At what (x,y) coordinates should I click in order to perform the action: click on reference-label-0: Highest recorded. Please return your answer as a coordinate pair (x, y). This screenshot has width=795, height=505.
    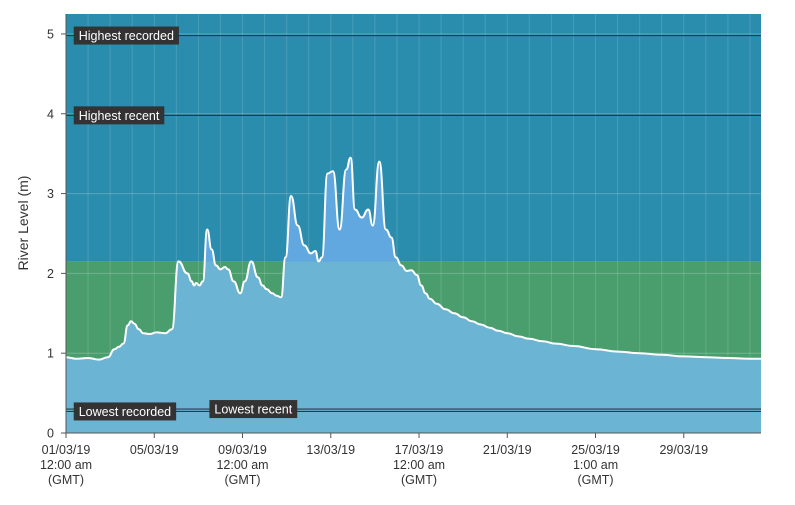
    Looking at the image, I should click on (126, 35).